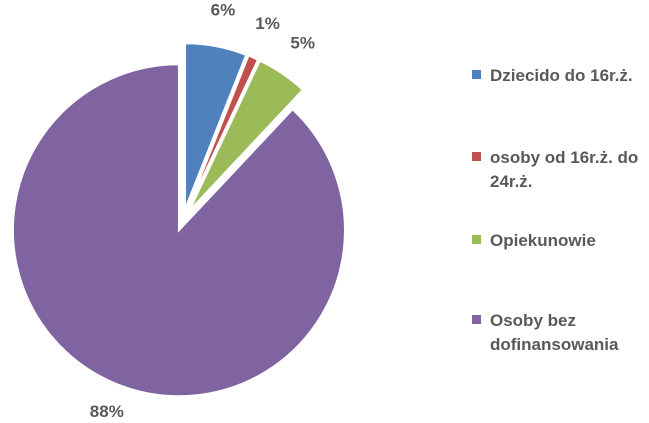 This screenshot has height=423, width=649. I want to click on legend-item: osoby od 16r.ż. do 24r.ż., so click(556, 170).